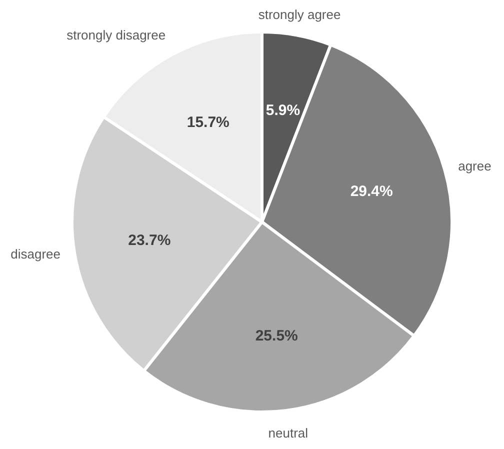  Describe the element at coordinates (299, 14) in the screenshot. I see `slice-label: strongly agree` at that location.